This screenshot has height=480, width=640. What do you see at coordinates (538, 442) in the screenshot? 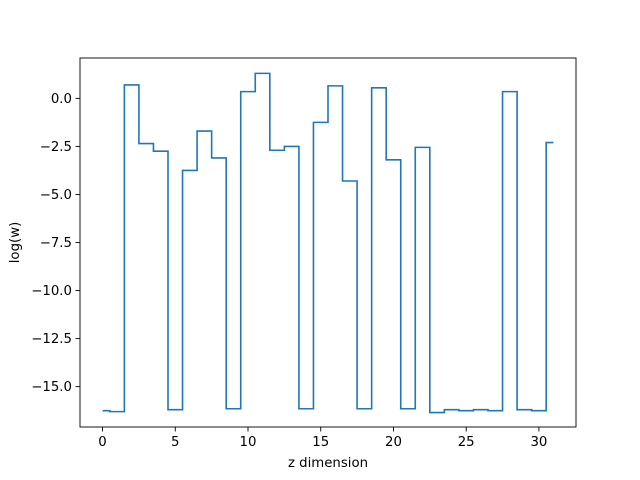
I see `x-tick-label: 30` at bounding box center [538, 442].